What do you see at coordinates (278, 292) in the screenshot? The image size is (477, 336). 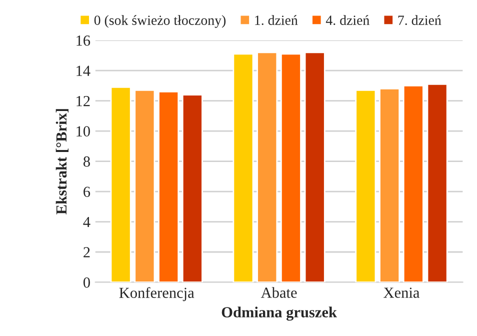 I see `x-tick-label: Abate` at bounding box center [278, 292].